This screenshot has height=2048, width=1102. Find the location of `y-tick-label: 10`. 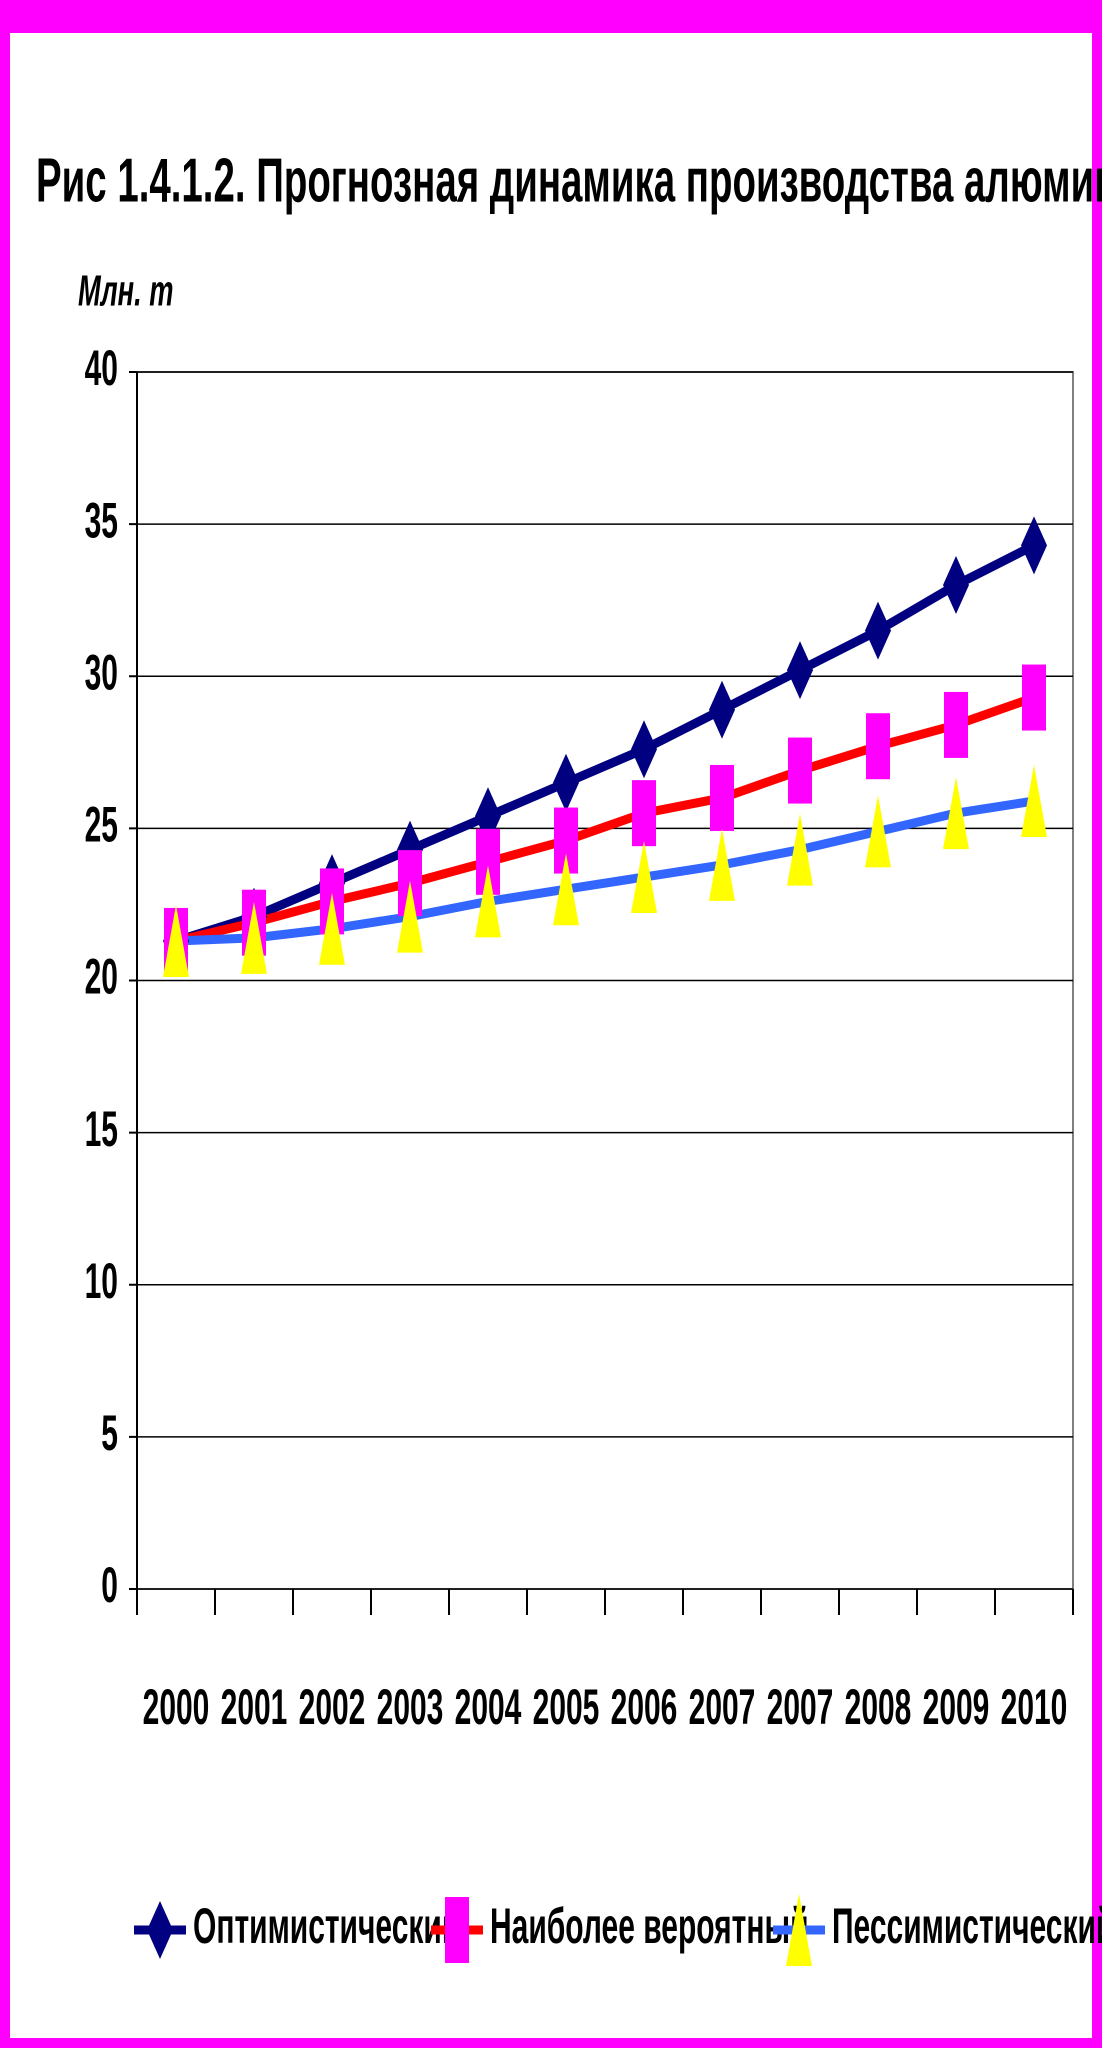

y-tick-label: 10 is located at coordinates (101, 1281).